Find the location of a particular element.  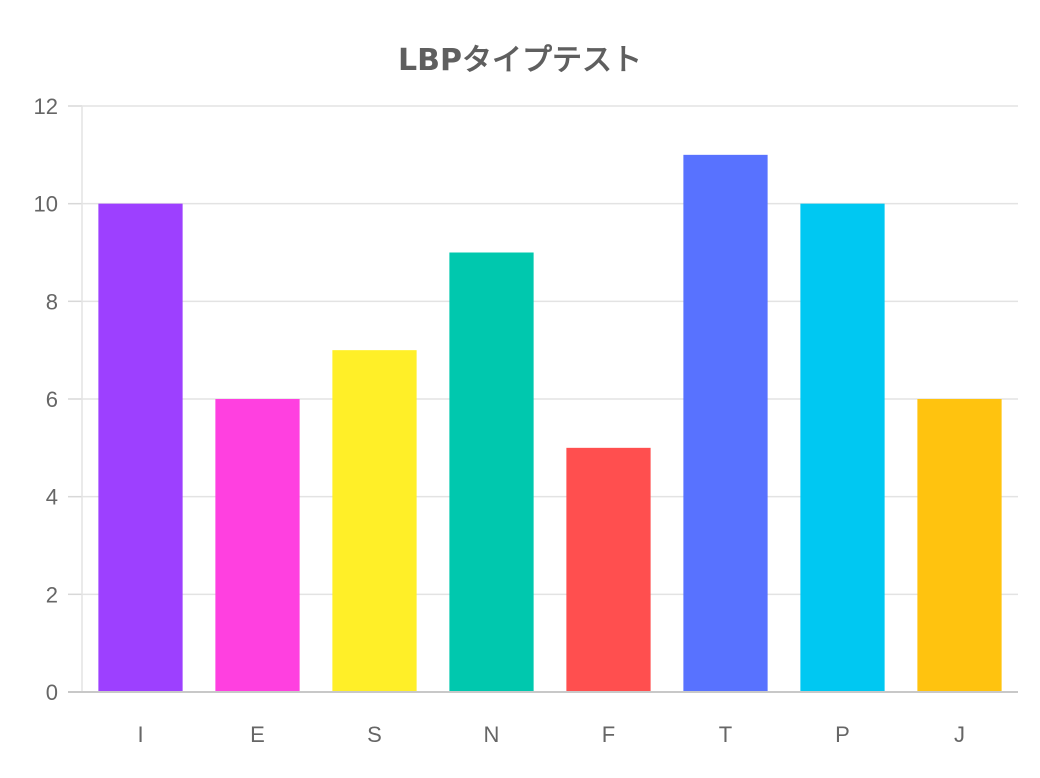

x-tick-label: F is located at coordinates (608, 734).